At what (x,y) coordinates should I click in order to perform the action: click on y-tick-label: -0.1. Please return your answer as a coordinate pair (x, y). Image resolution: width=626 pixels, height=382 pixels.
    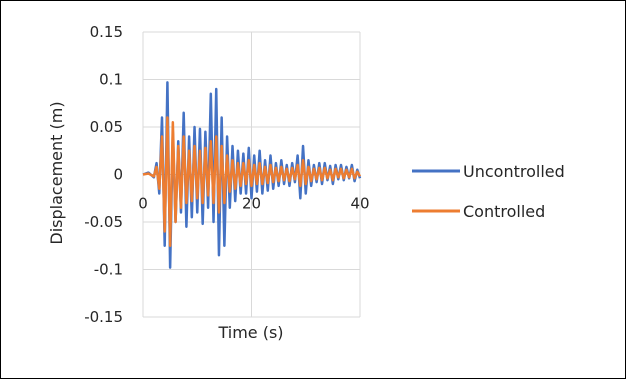
    Looking at the image, I should click on (108, 270).